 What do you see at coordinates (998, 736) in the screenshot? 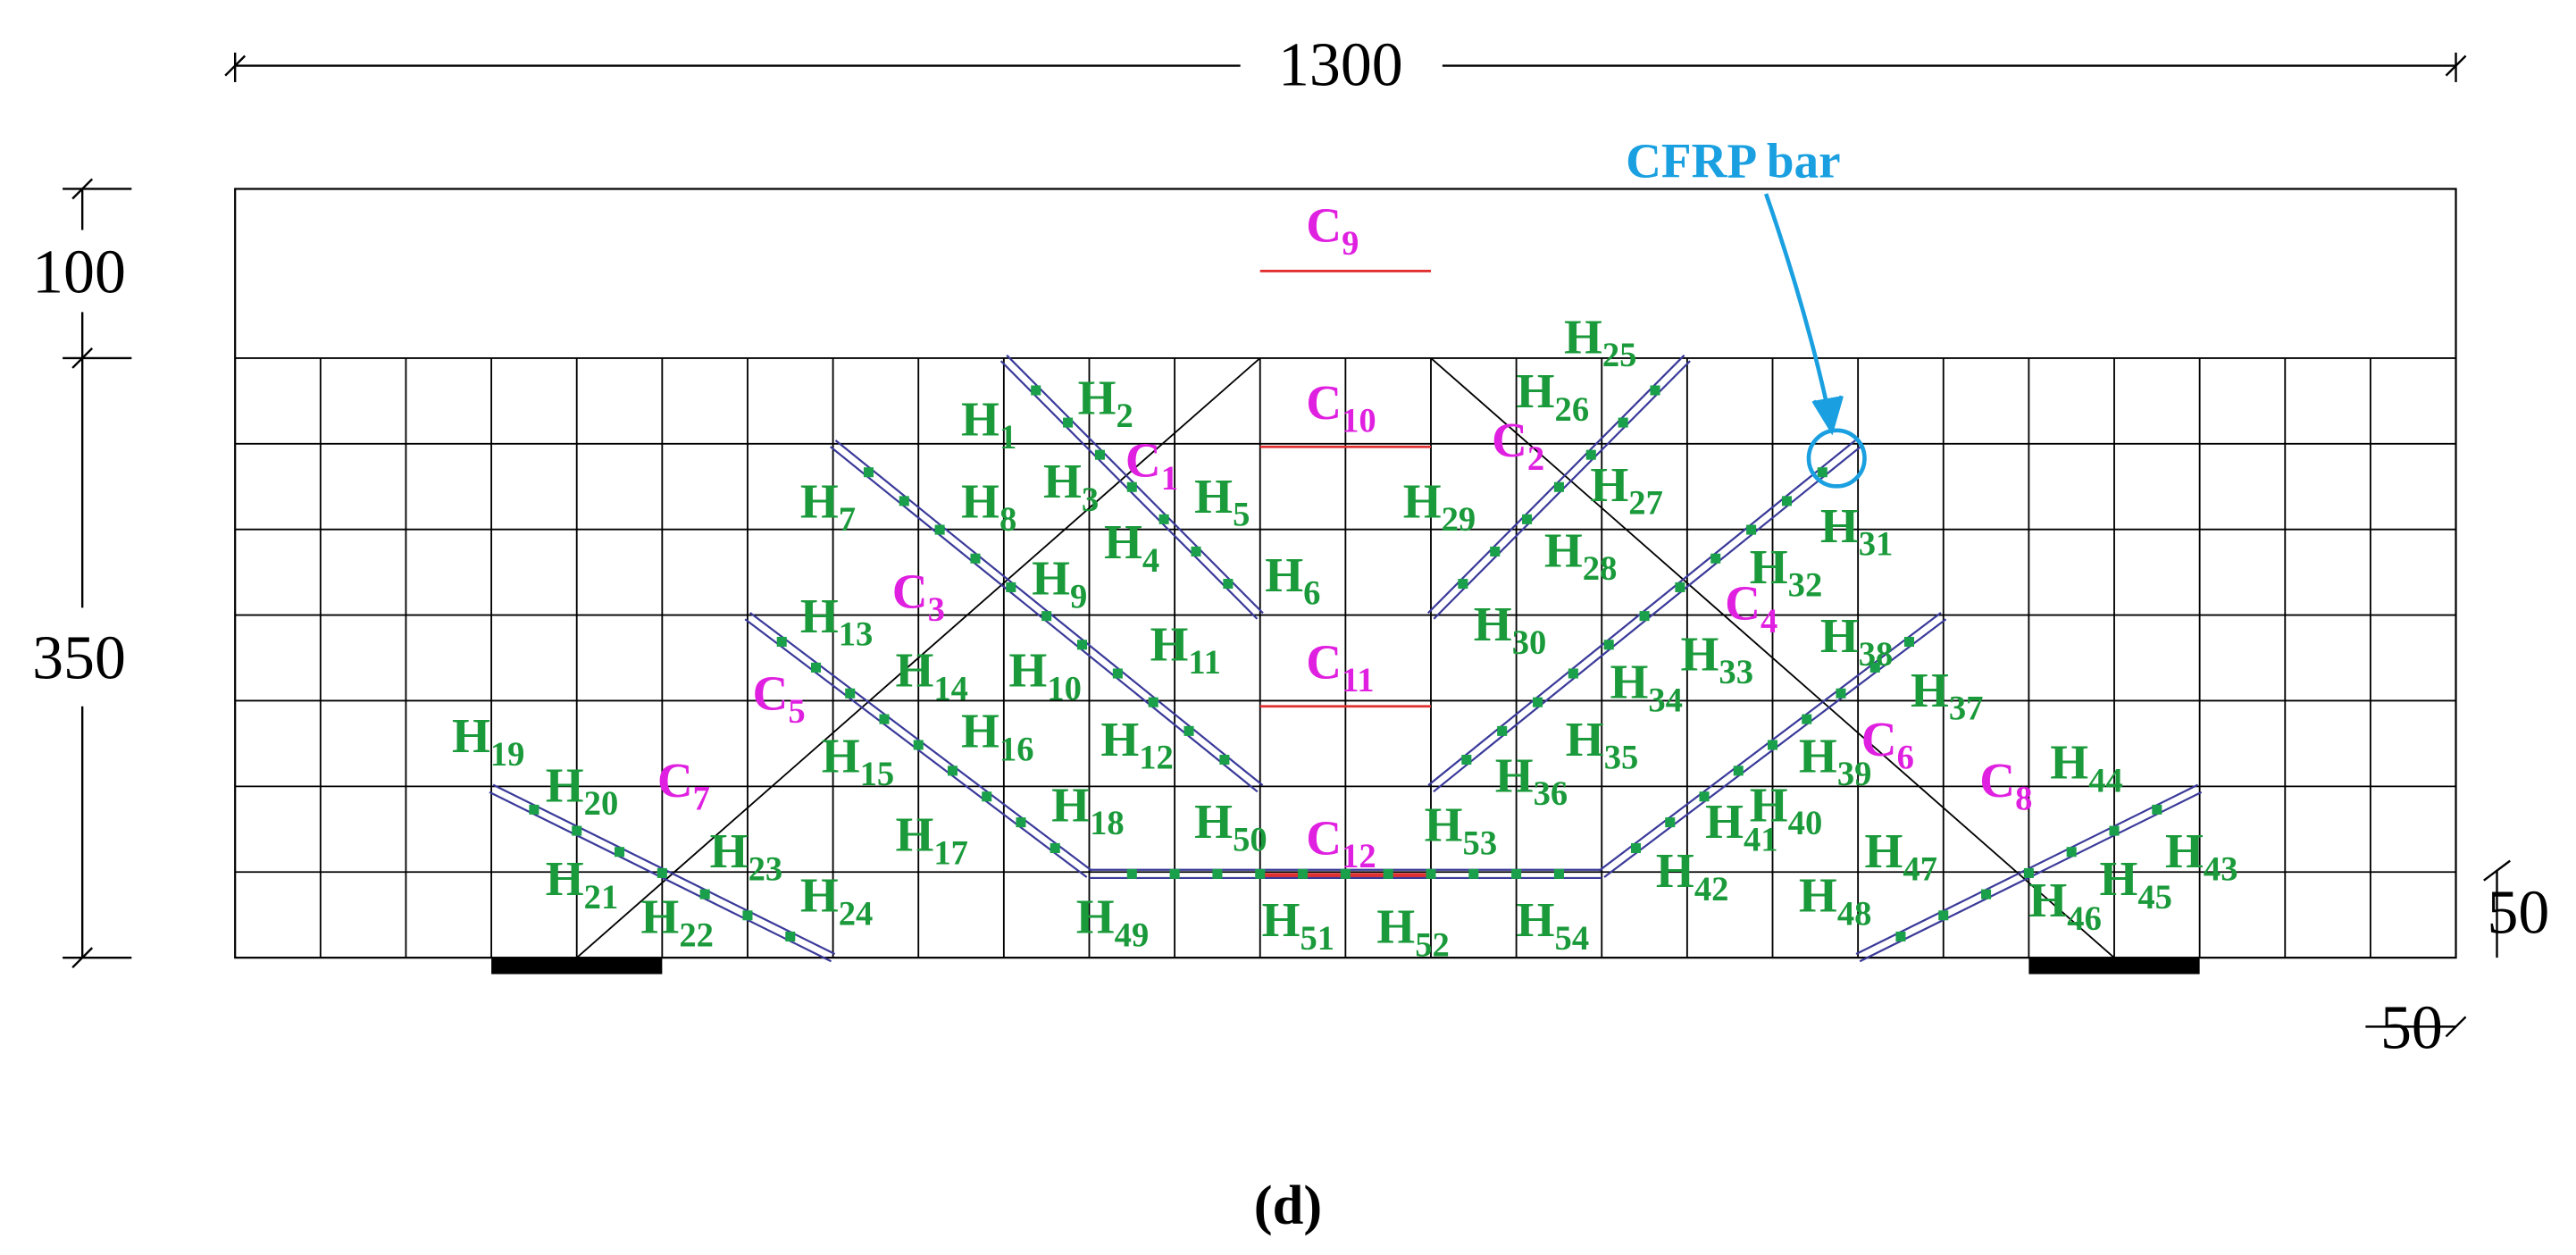
I see `cfrp-gauge-label: H16` at bounding box center [998, 736].